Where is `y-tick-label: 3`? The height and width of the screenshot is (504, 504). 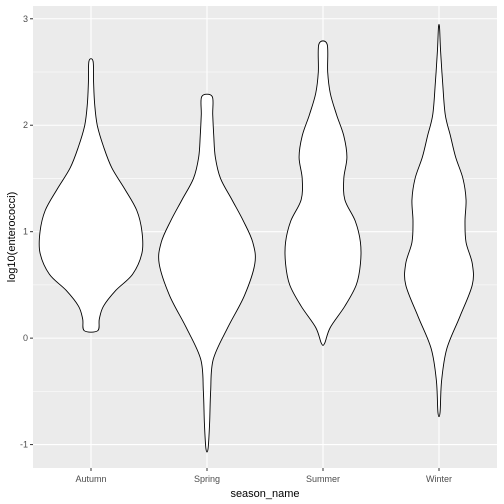
y-tick-label: 3 is located at coordinates (25, 19).